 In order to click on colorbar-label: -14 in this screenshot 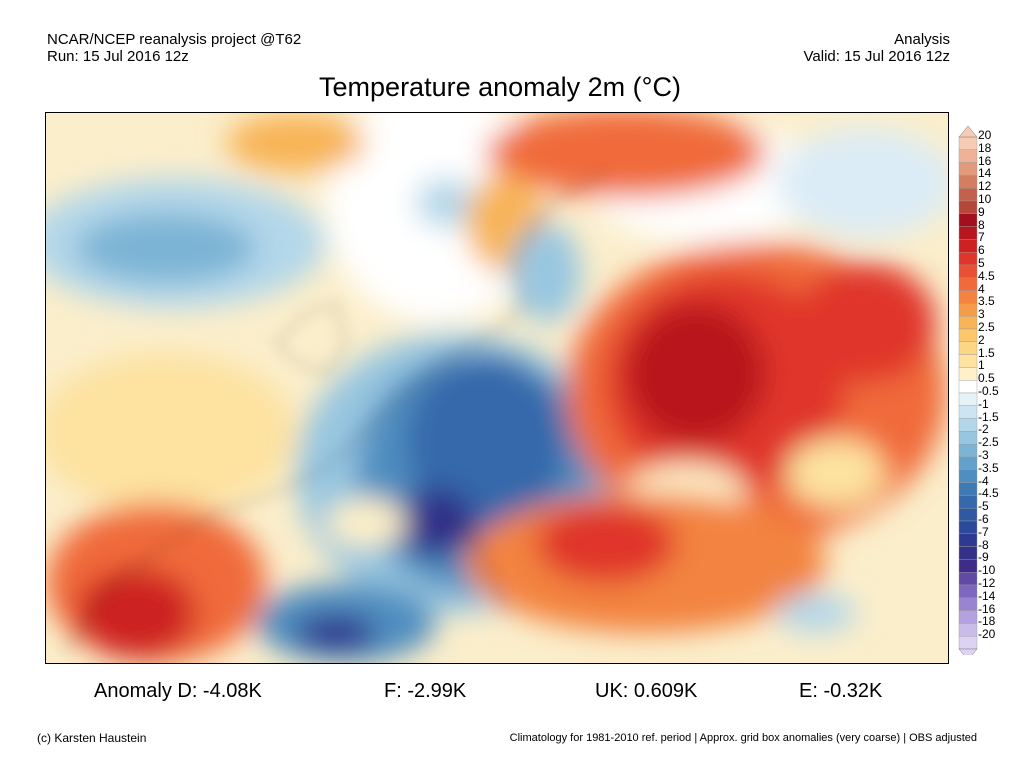, I will do `click(987, 595)`.